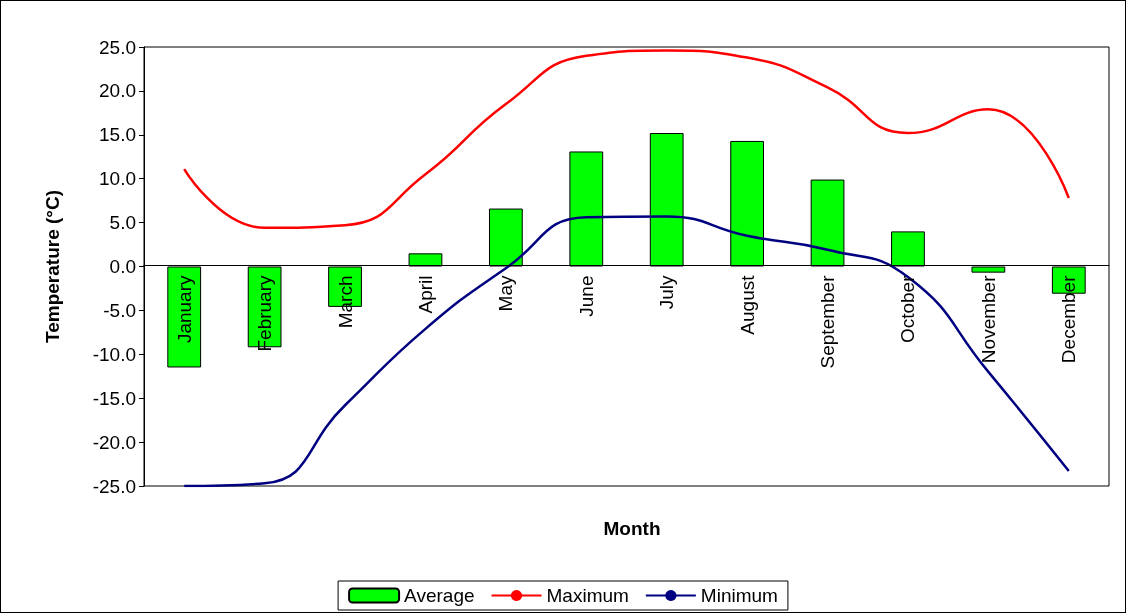  What do you see at coordinates (506, 293) in the screenshot?
I see `x-tick-label: May` at bounding box center [506, 293].